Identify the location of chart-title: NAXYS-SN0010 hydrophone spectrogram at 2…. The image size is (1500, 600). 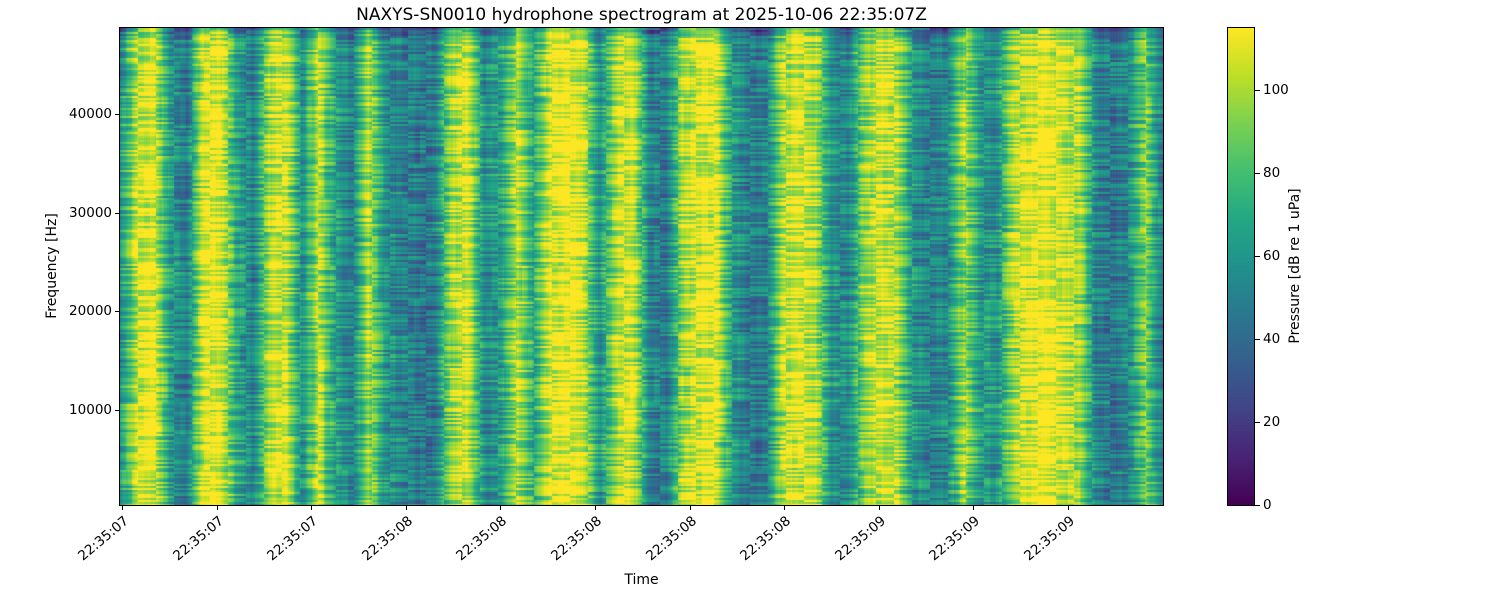
(641, 15).